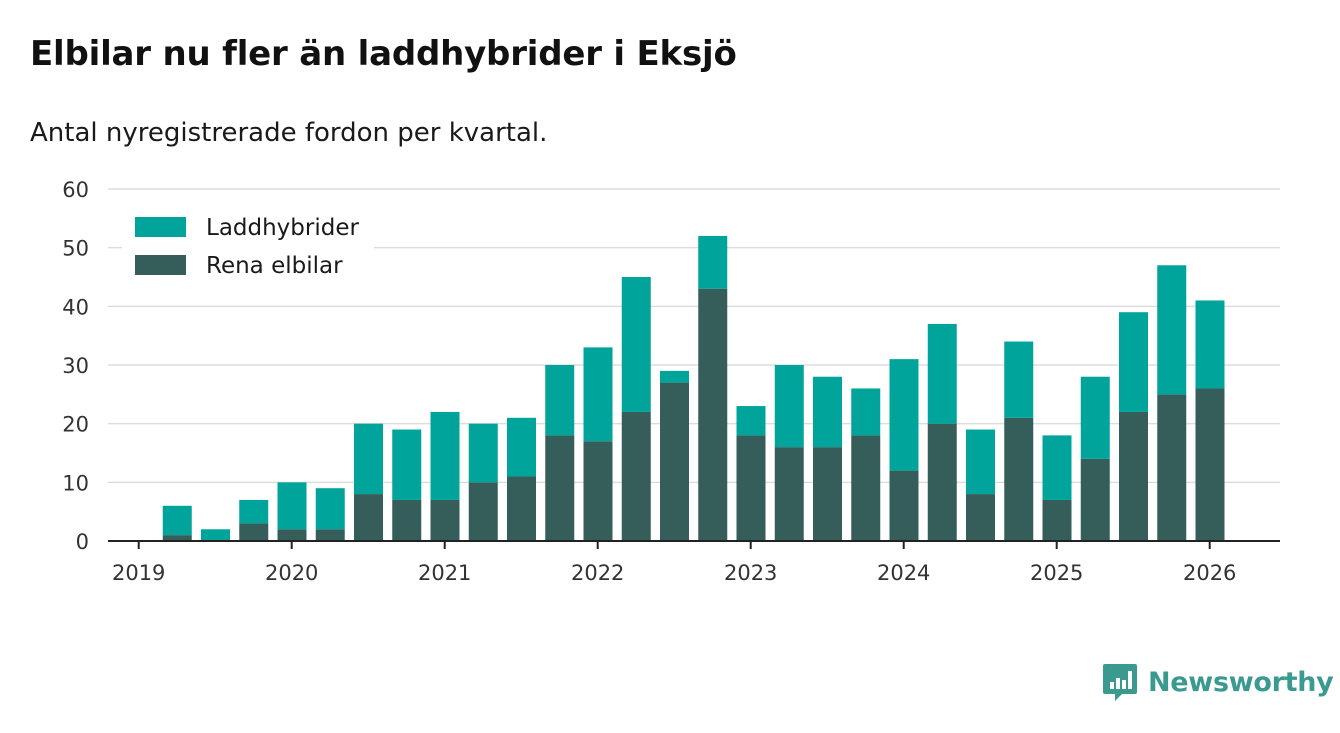 The height and width of the screenshot is (733, 1340). What do you see at coordinates (274, 266) in the screenshot?
I see `legend-label-1: Rena elbilar` at bounding box center [274, 266].